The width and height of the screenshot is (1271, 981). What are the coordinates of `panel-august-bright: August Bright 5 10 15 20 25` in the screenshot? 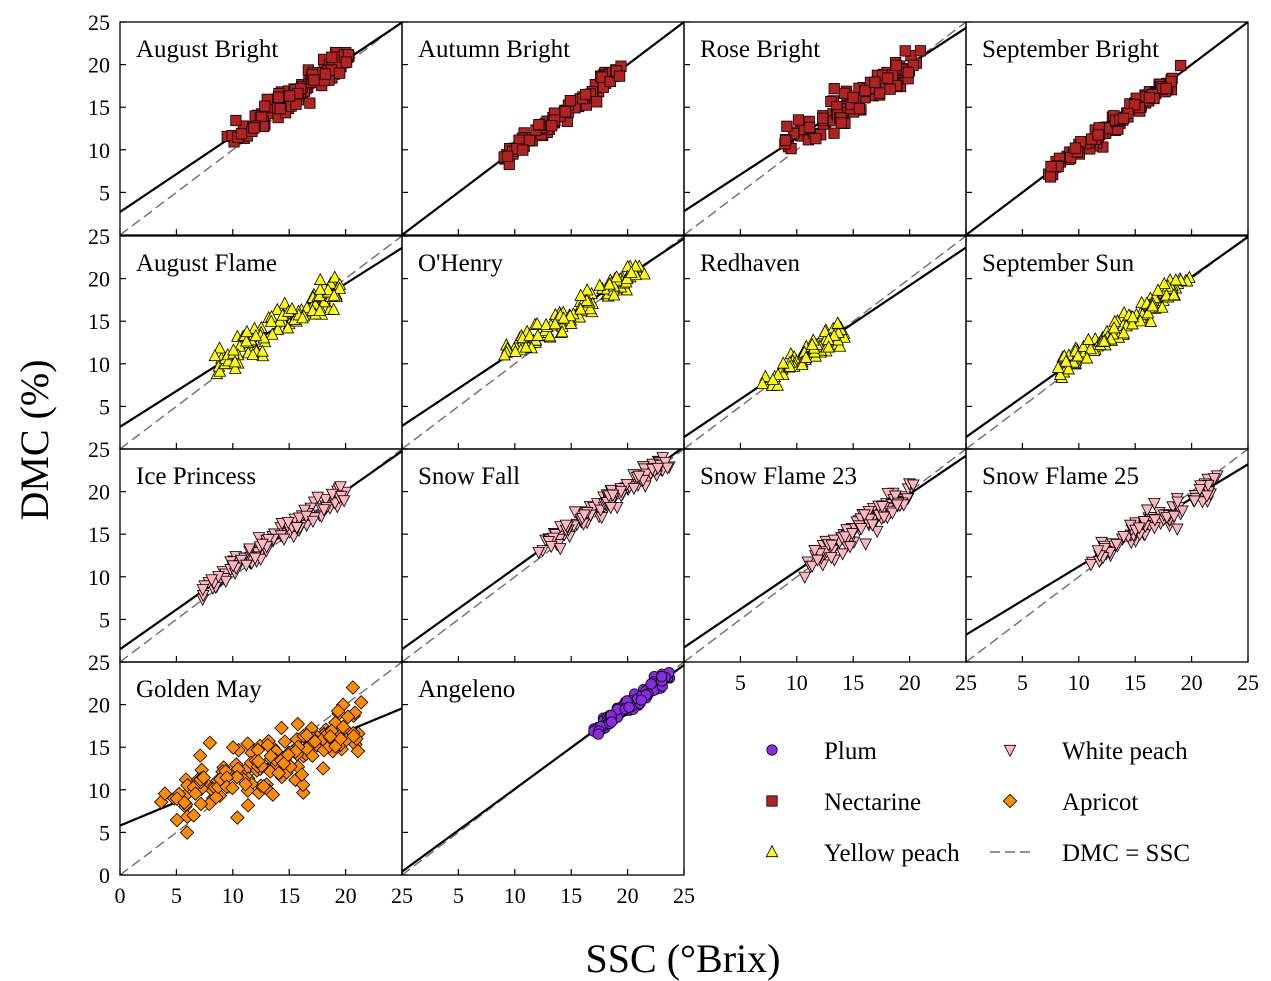 It's located at (245, 123).